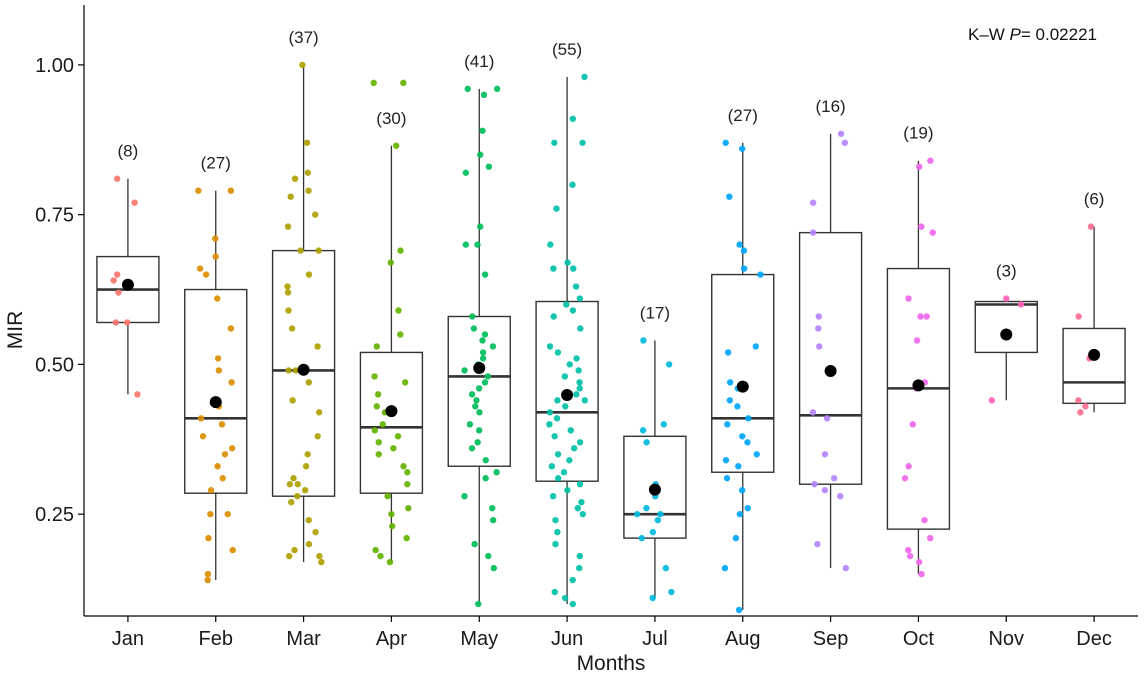 The width and height of the screenshot is (1144, 676). What do you see at coordinates (54, 365) in the screenshot?
I see `y-tick-label: 0.50` at bounding box center [54, 365].